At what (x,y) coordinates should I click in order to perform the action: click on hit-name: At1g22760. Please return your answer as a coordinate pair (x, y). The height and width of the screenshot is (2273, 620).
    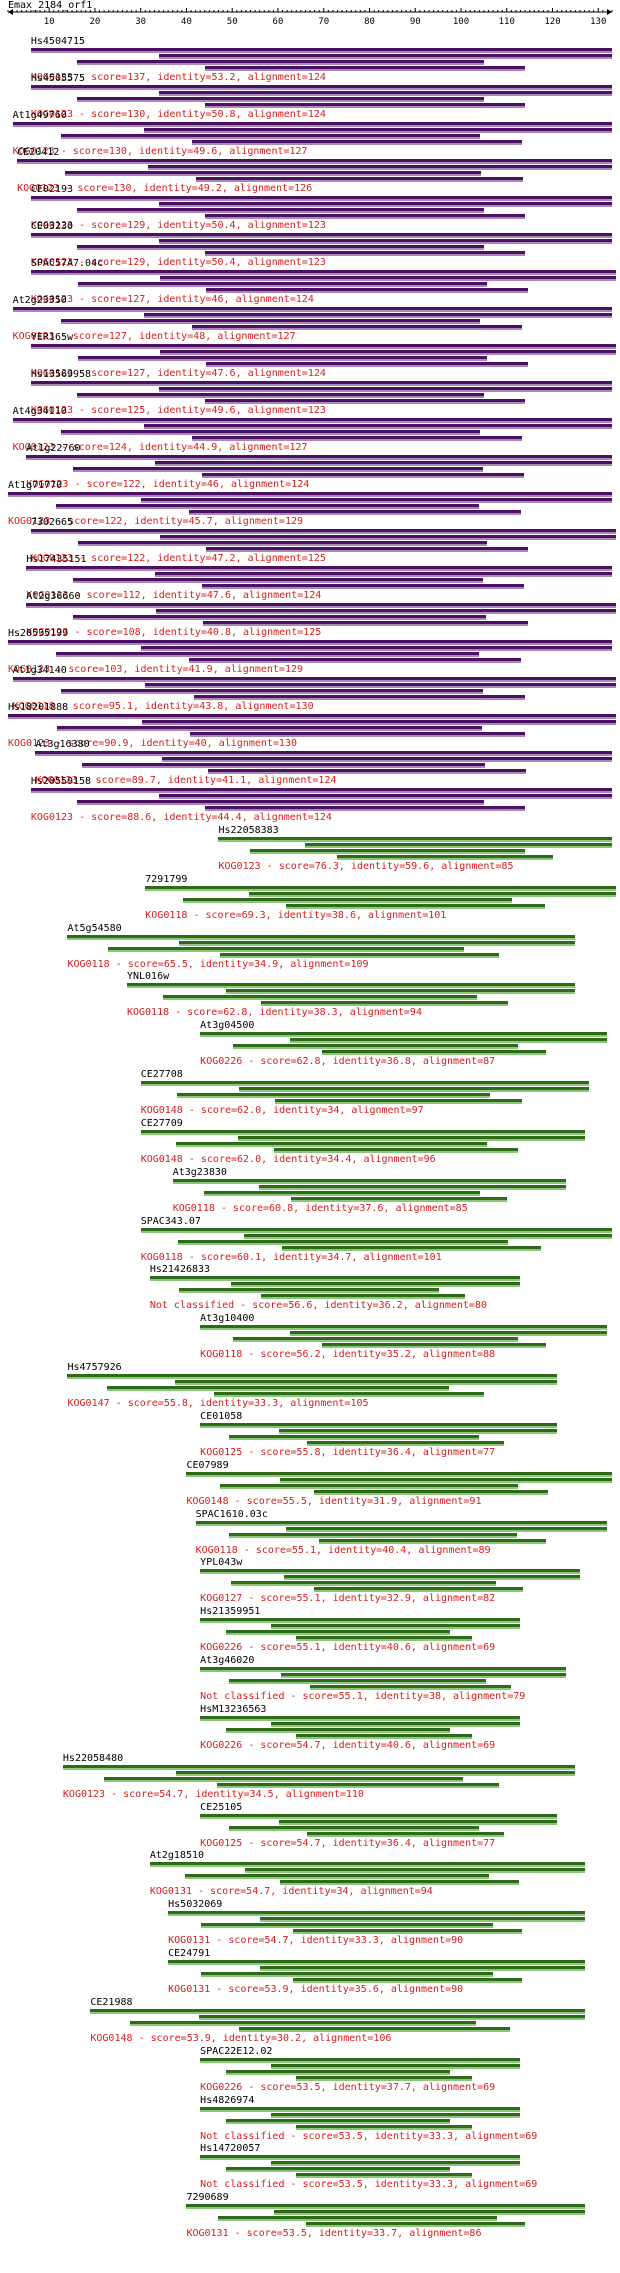
    Looking at the image, I should click on (53, 448).